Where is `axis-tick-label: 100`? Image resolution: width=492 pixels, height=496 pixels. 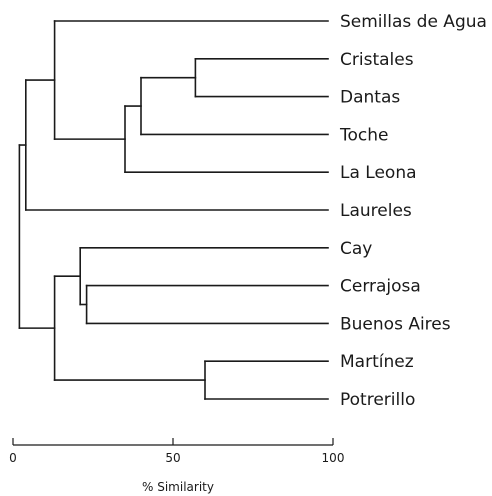 axis-tick-label: 100 is located at coordinates (333, 458).